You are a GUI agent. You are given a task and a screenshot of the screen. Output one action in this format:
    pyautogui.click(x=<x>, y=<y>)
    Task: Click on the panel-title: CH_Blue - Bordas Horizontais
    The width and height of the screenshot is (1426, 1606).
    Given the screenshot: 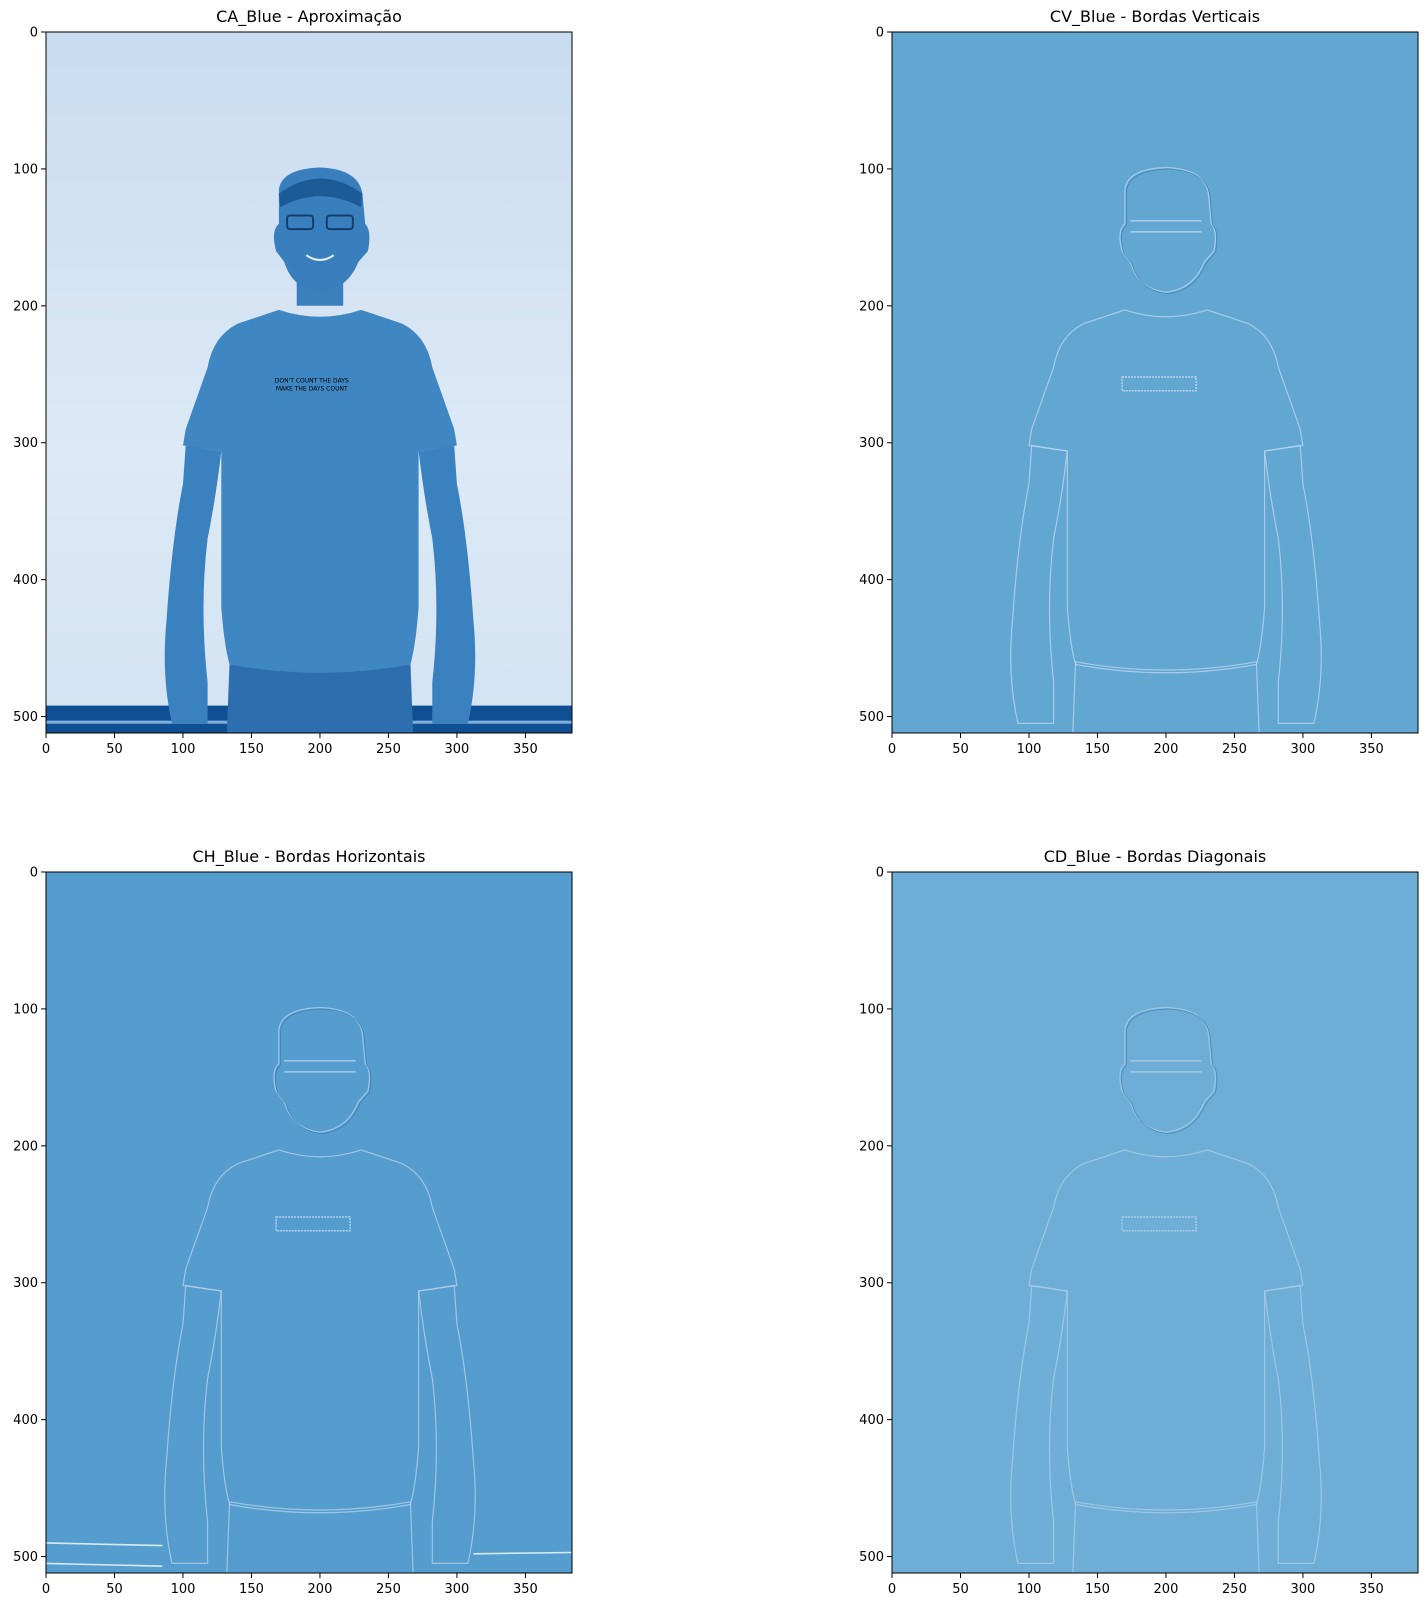 What is the action you would take?
    pyautogui.click(x=308, y=857)
    